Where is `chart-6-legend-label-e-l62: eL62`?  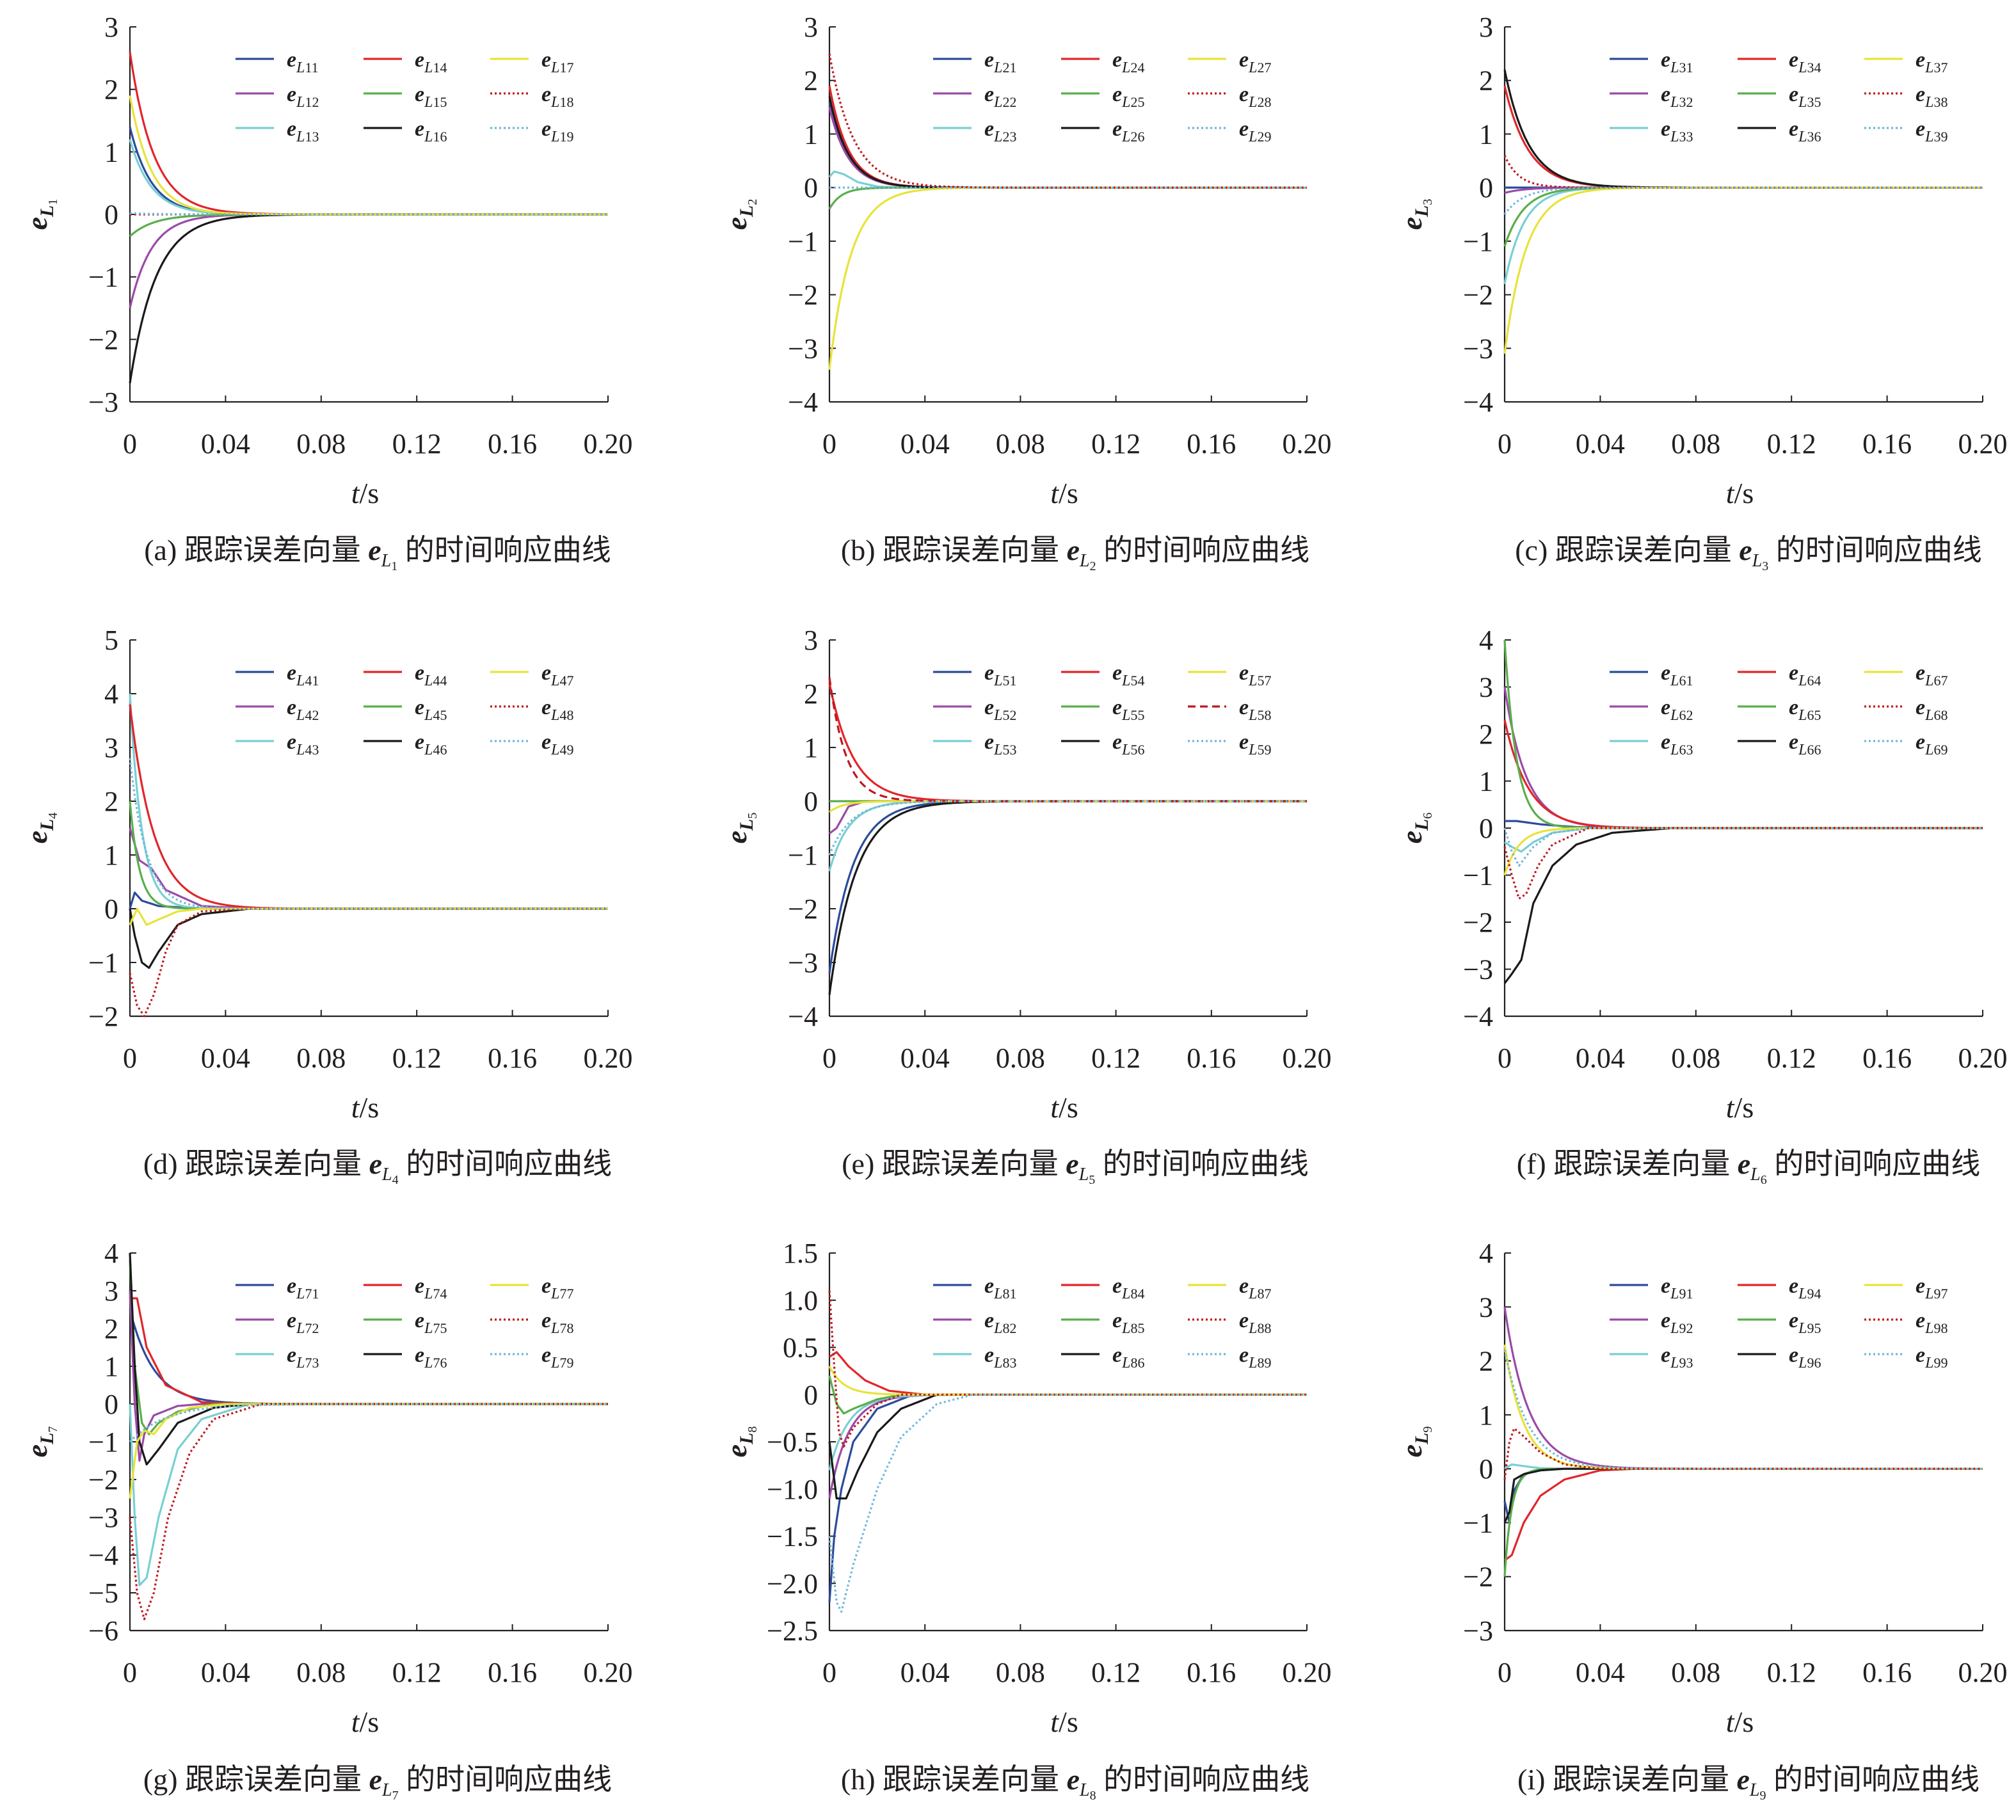 chart-6-legend-label-e-l62: eL62 is located at coordinates (1677, 710).